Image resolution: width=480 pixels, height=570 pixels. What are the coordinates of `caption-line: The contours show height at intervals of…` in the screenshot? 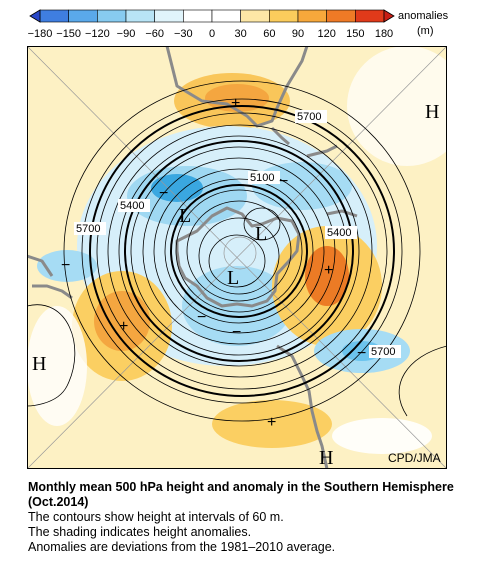 It's located at (156, 517).